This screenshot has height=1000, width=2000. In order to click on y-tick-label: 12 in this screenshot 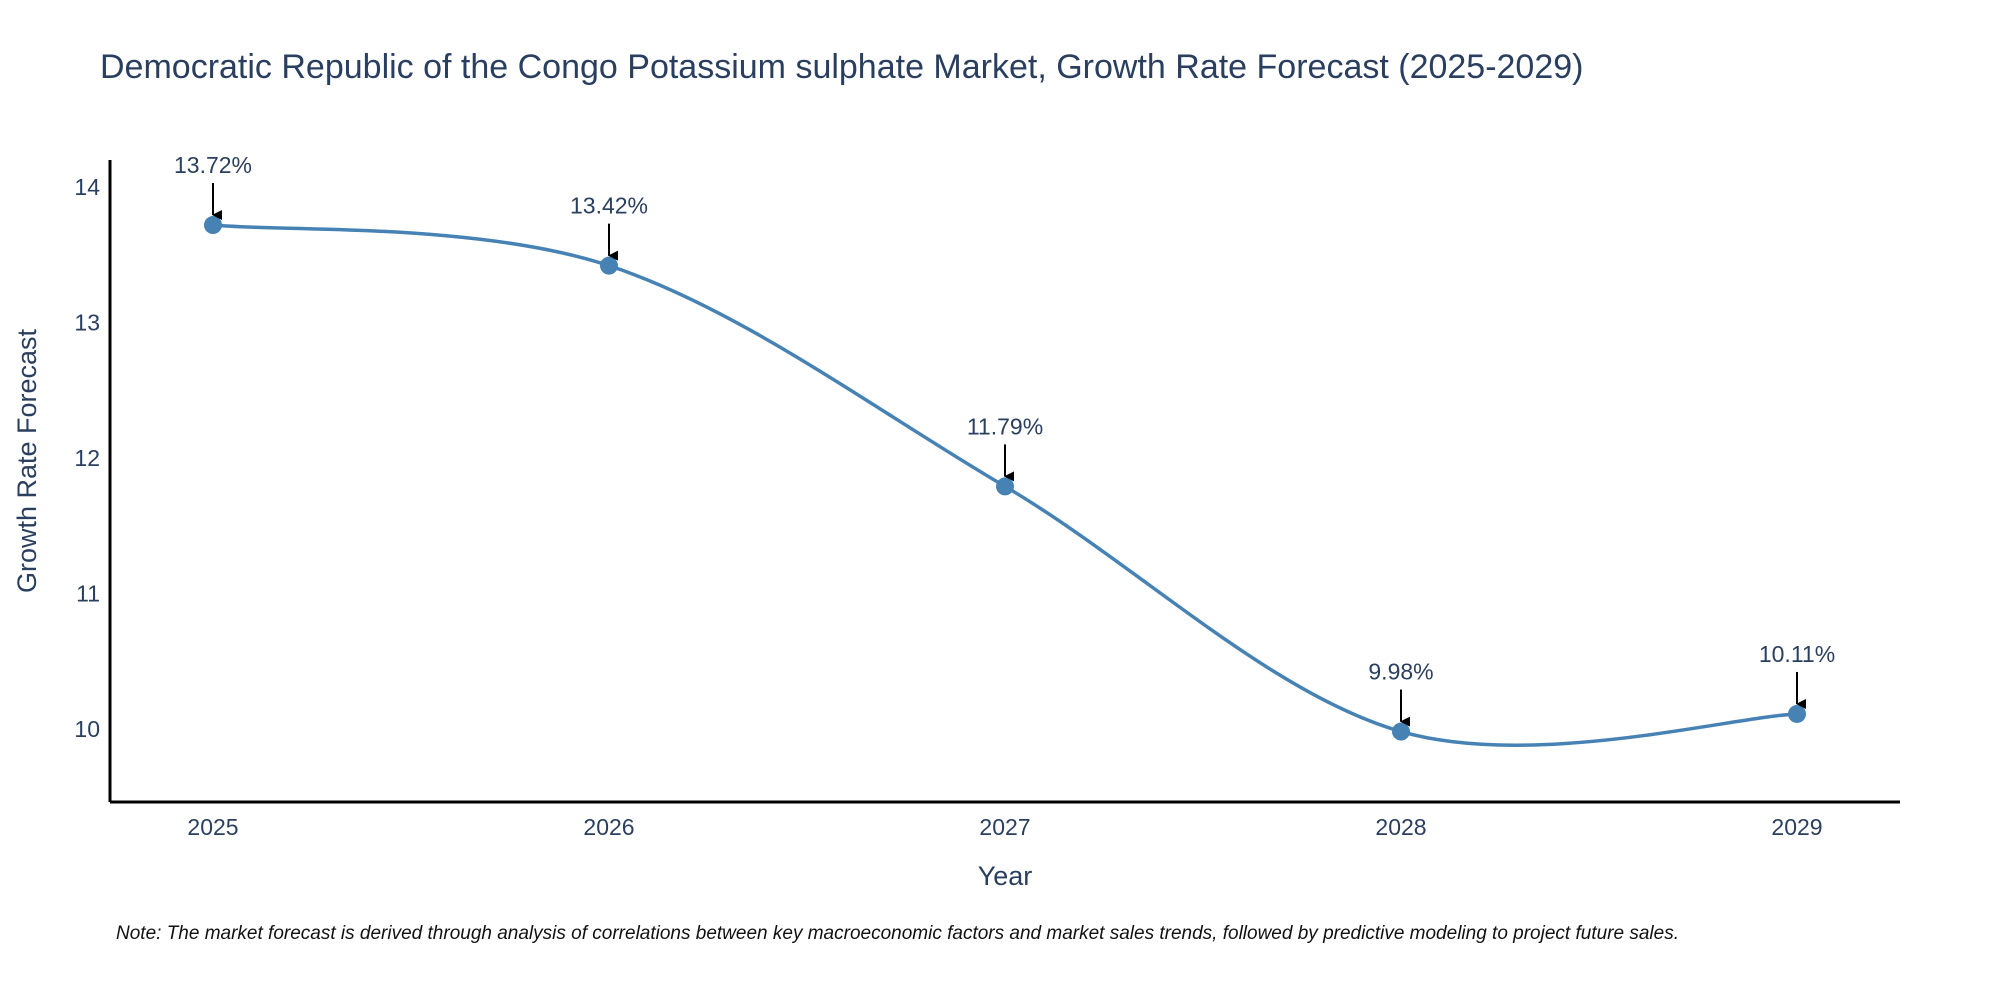, I will do `click(87, 458)`.